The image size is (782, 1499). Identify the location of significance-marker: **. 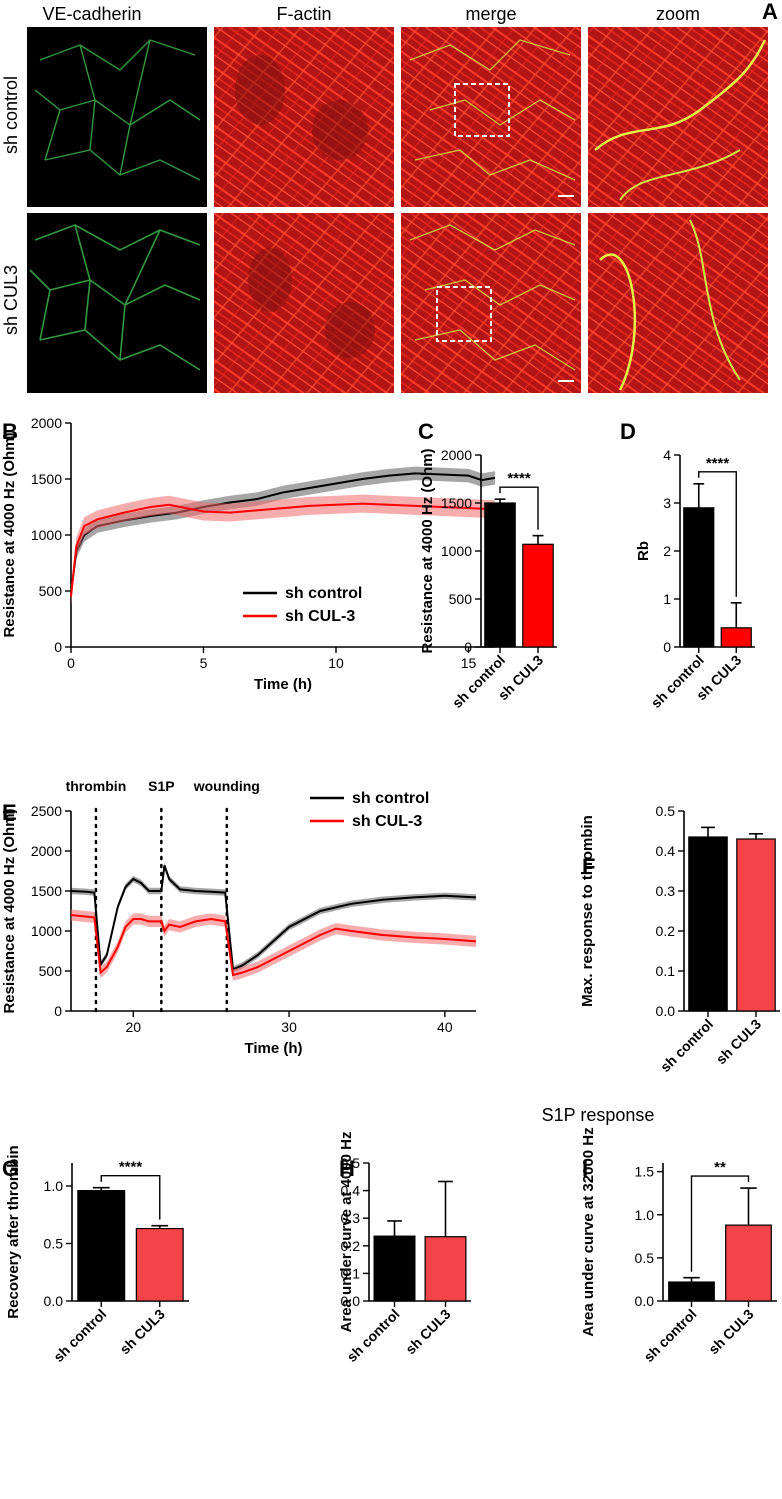
(720, 1167).